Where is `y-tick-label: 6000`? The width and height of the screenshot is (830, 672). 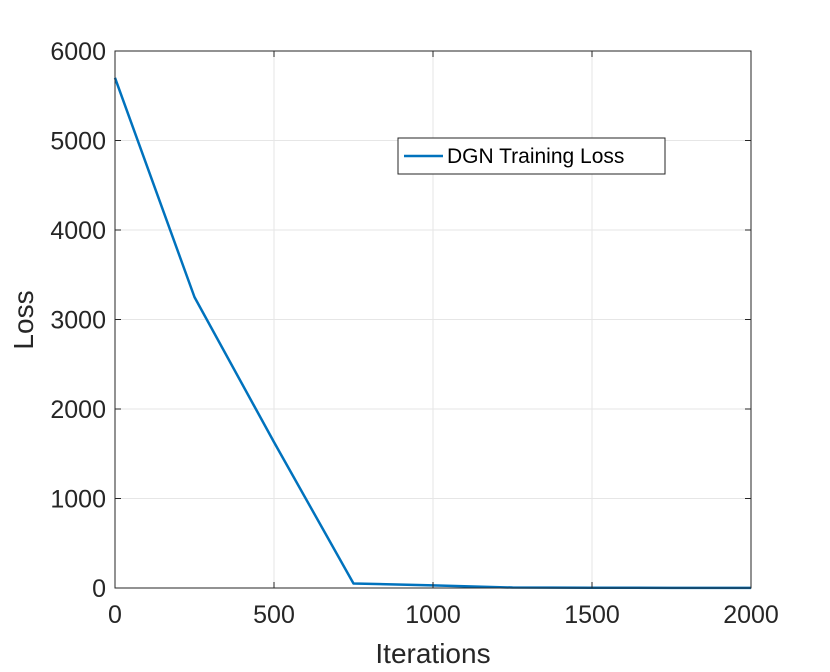
y-tick-label: 6000 is located at coordinates (78, 52).